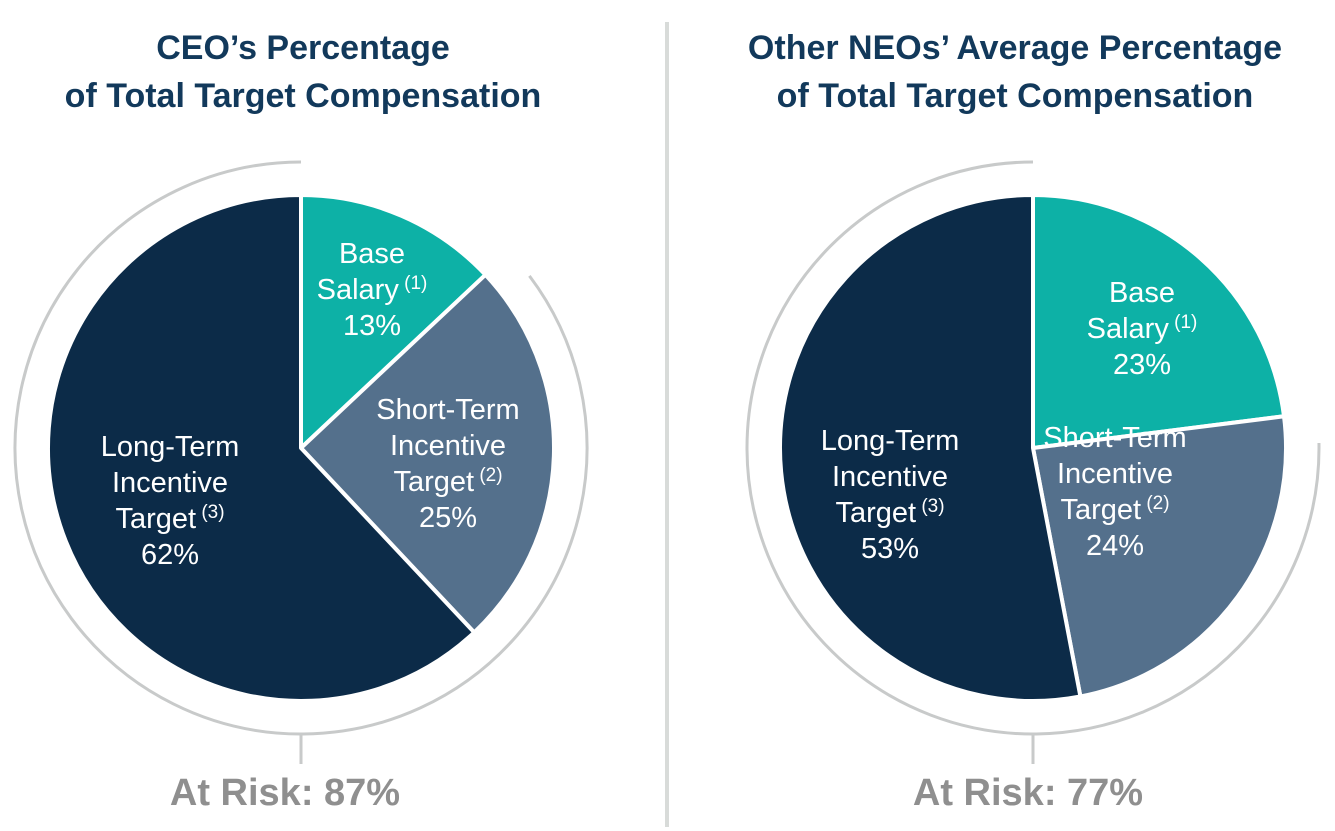  I want to click on at-risk-label-ceo: At Risk: 87%, so click(285, 793).